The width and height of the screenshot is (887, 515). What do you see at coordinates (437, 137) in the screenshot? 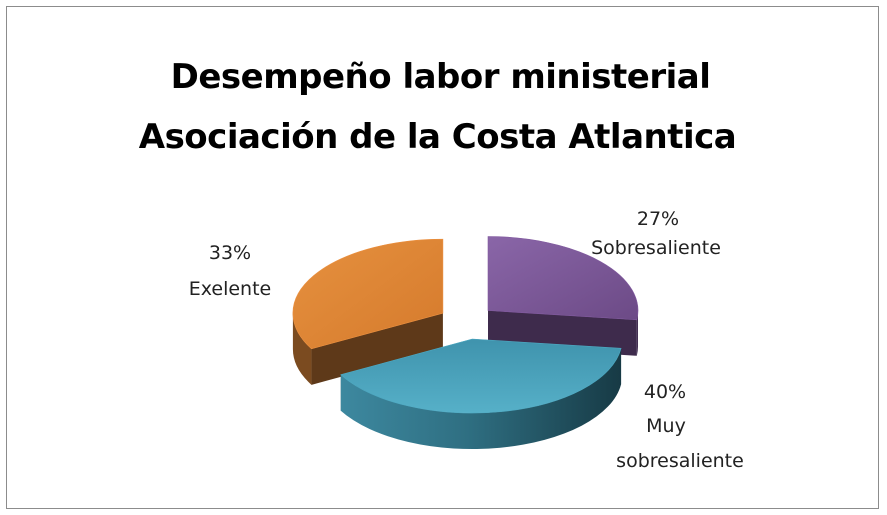
I see `chart-title-line-2: Asociación de la Costa Atlantica` at bounding box center [437, 137].